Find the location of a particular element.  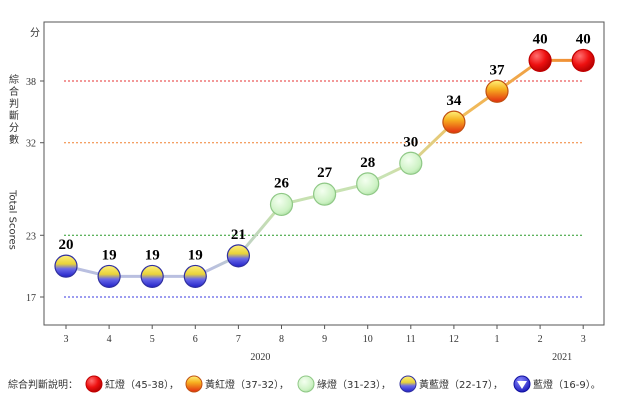

legend-label: 黃紅燈（37-32）， is located at coordinates (247, 384).